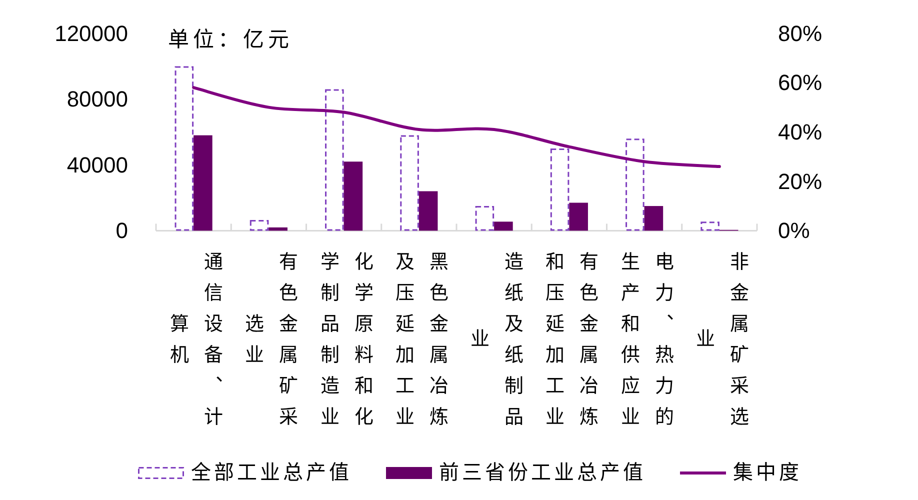 This screenshot has height=500, width=918. What do you see at coordinates (195, 344) in the screenshot?
I see `x-tick-label: 通信设备、计算机` at bounding box center [195, 344].